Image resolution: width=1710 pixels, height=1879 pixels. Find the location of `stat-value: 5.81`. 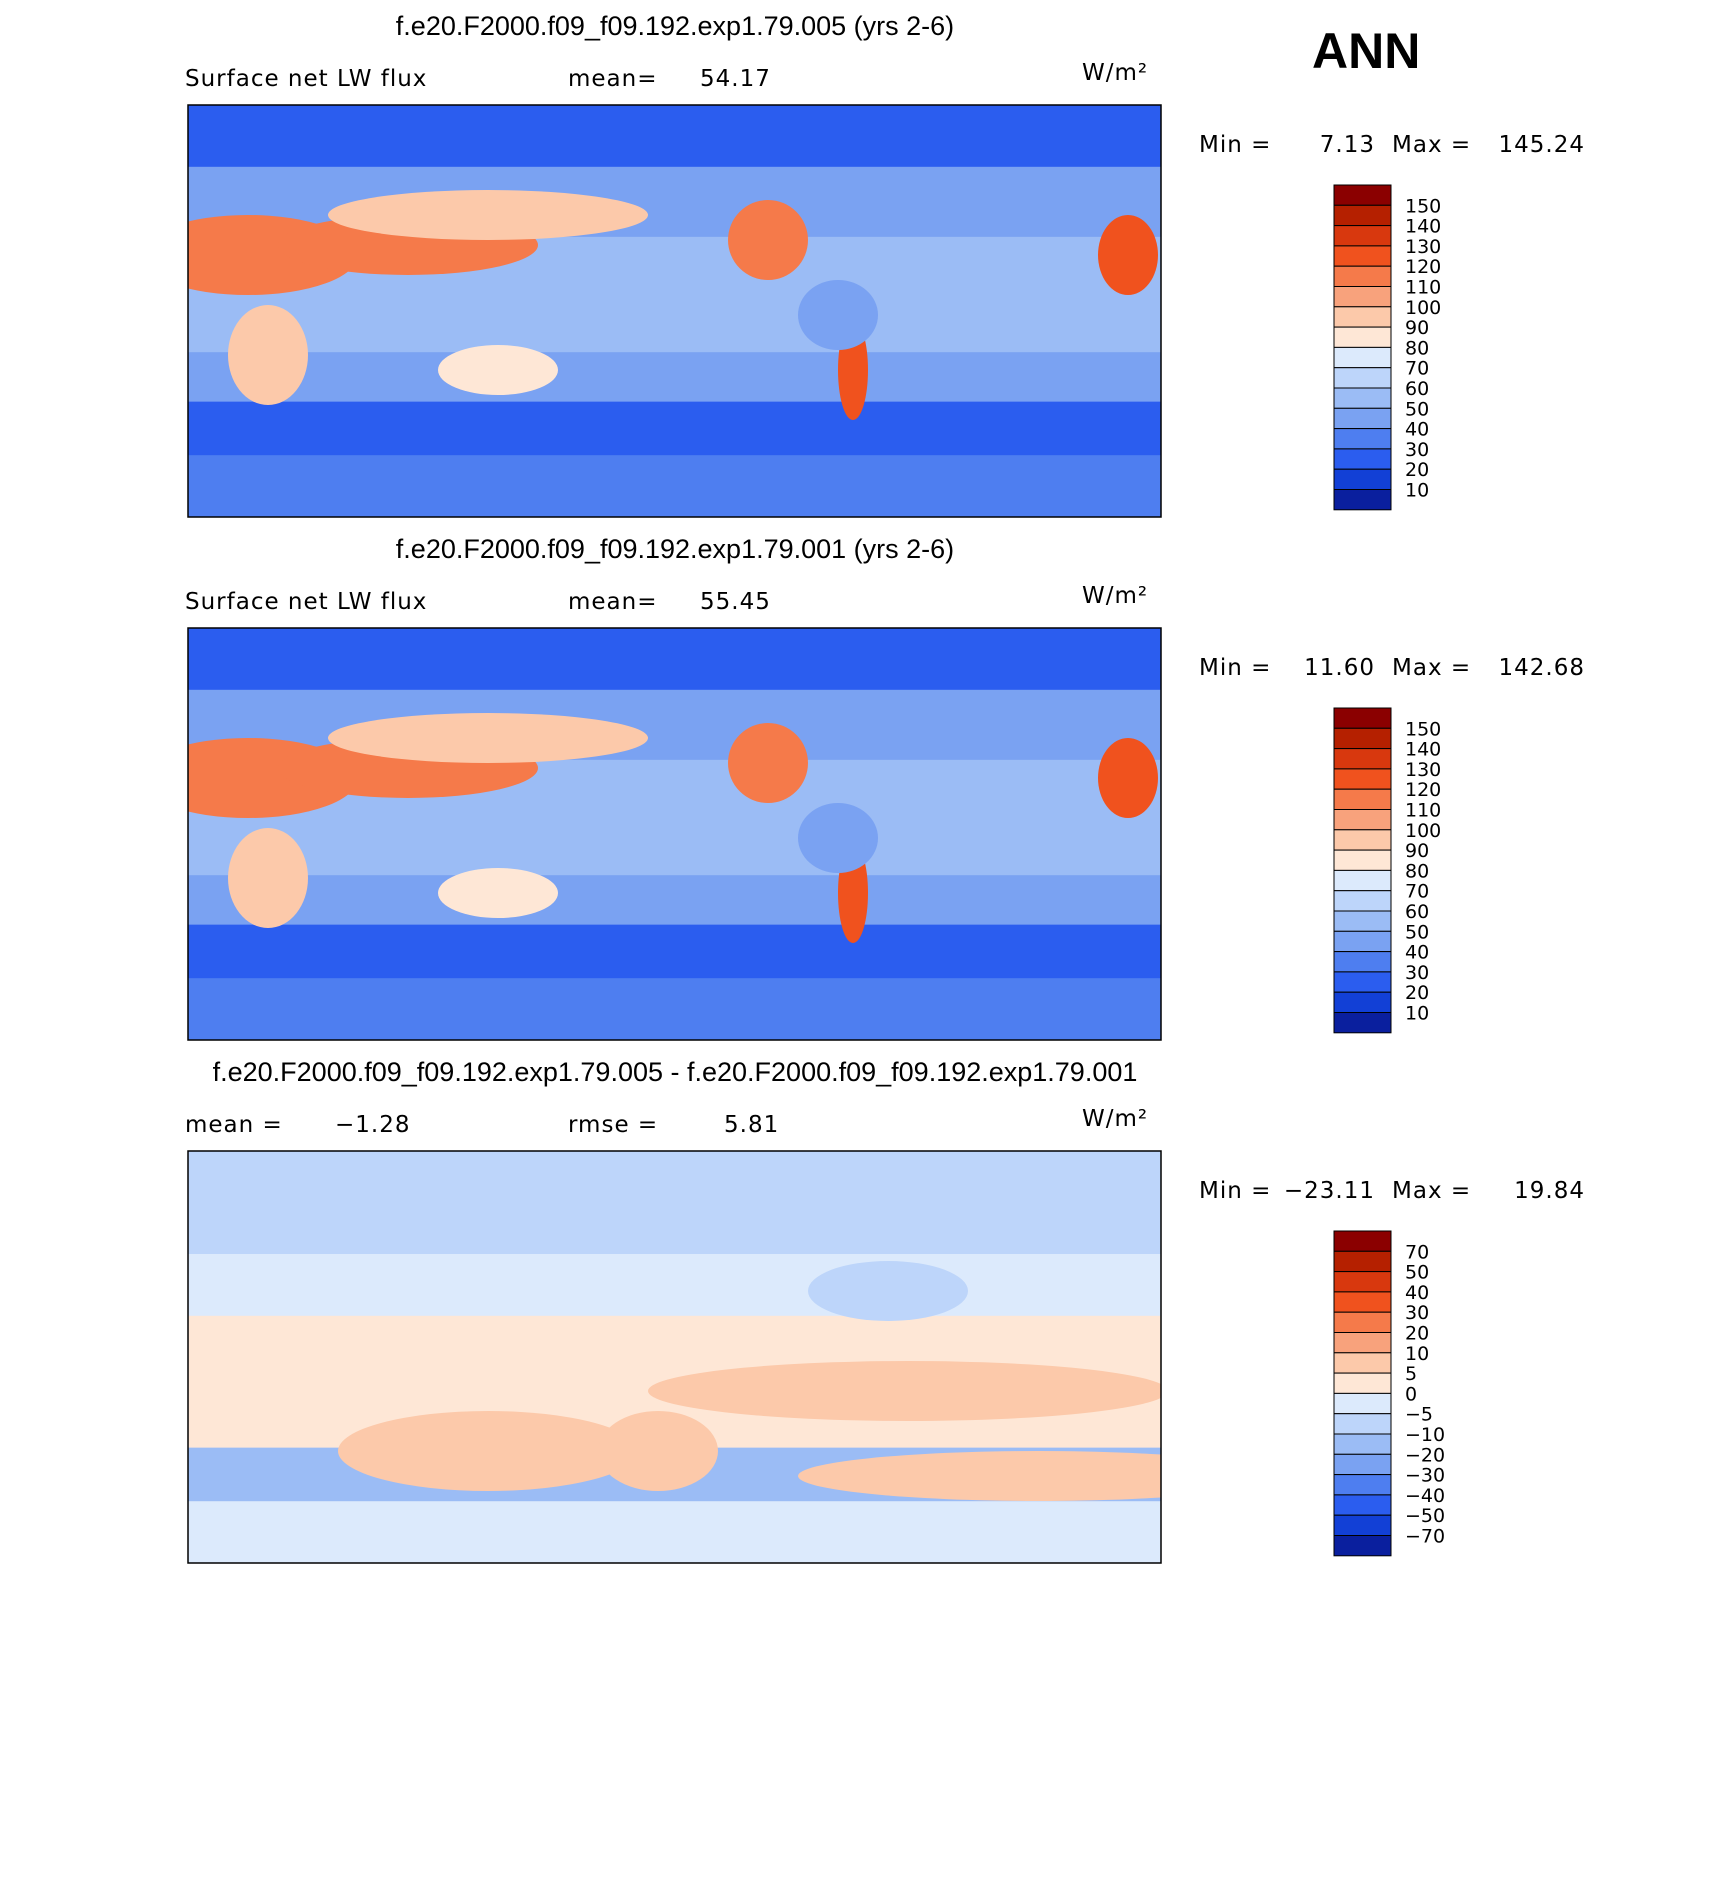

stat-value: 5.81 is located at coordinates (751, 1125).